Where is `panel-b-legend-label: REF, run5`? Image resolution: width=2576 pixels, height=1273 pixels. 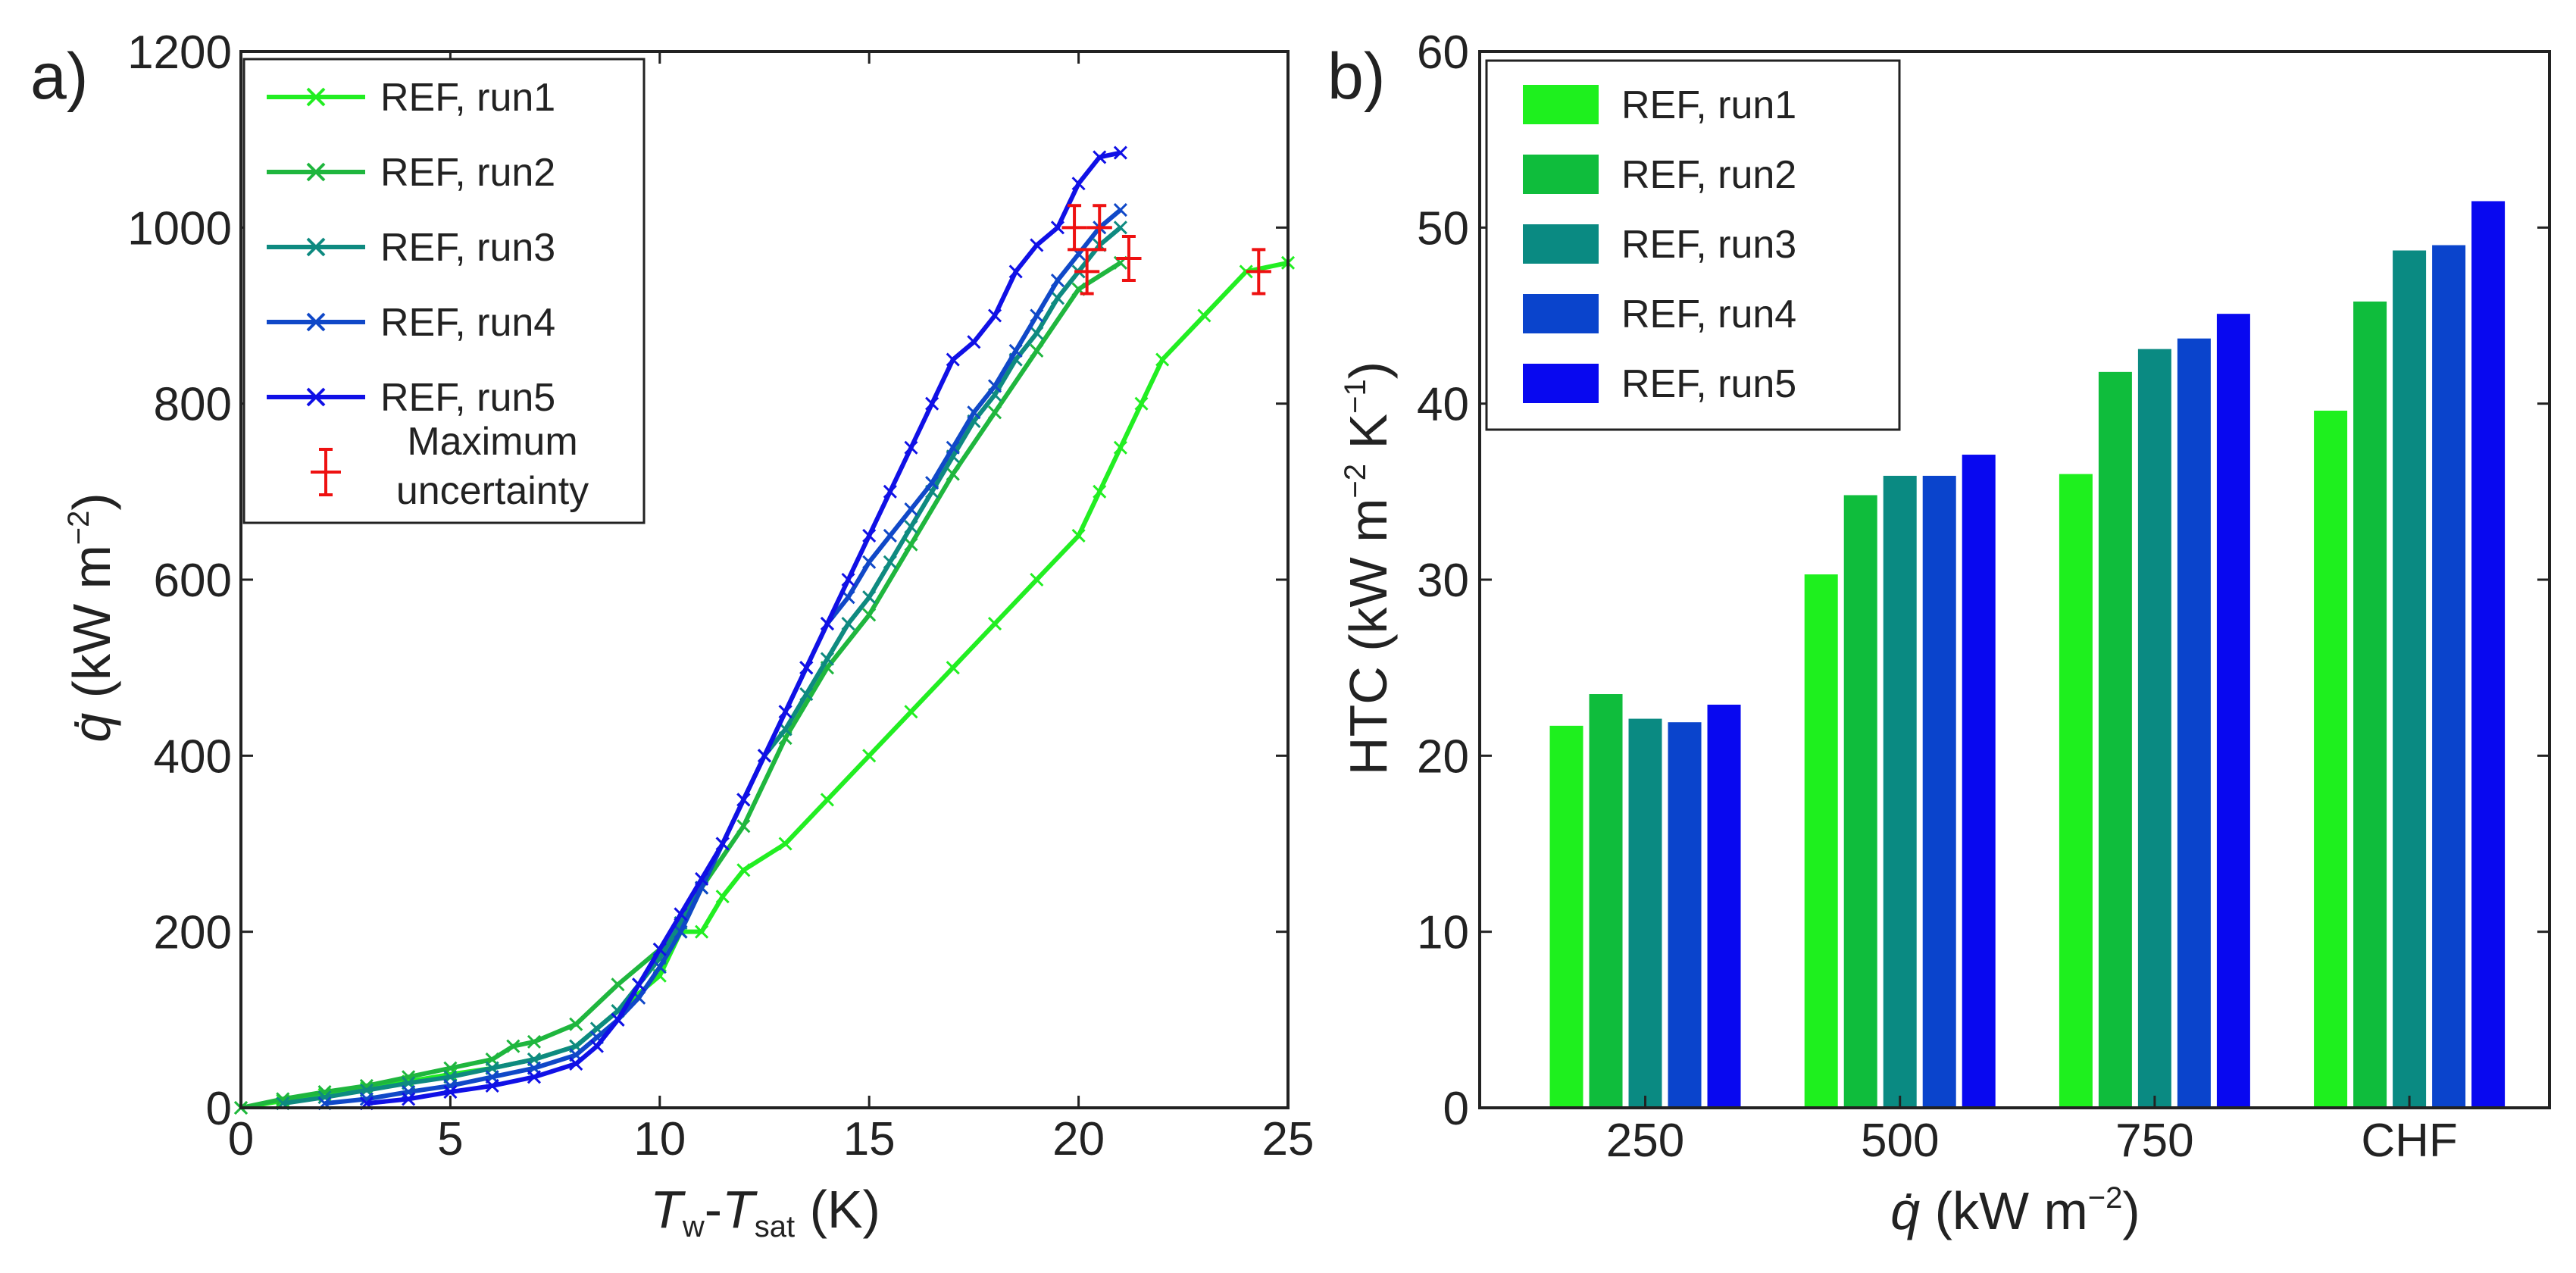
panel-b-legend-label: REF, run5 is located at coordinates (1708, 384).